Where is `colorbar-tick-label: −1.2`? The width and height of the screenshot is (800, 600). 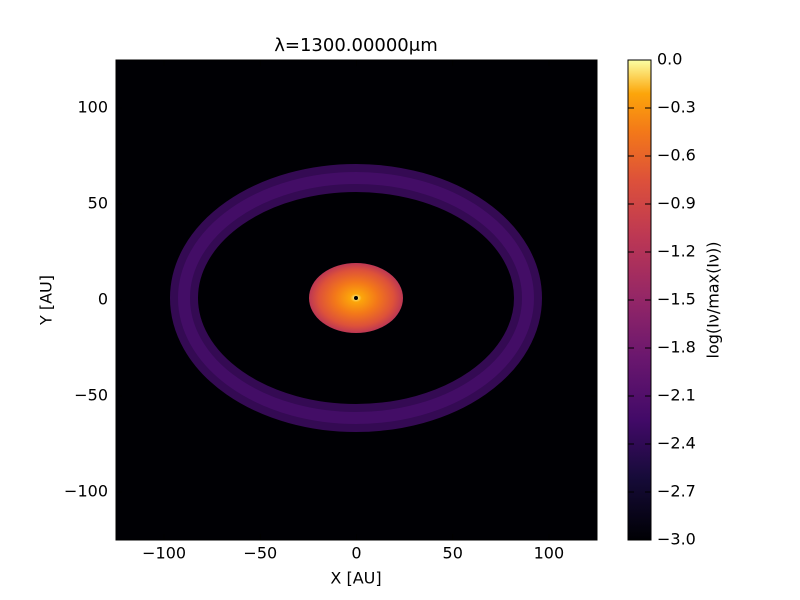
colorbar-tick-label: −1.2 is located at coordinates (676, 251).